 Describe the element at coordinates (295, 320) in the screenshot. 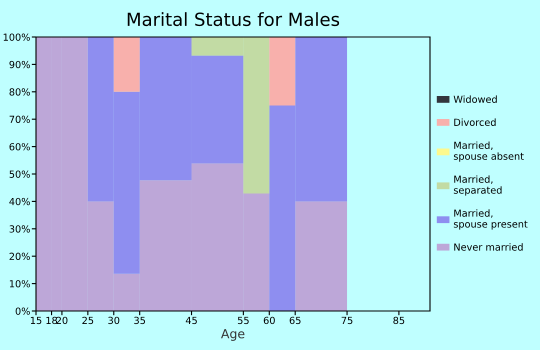

I see `x-tick-label: 65` at that location.